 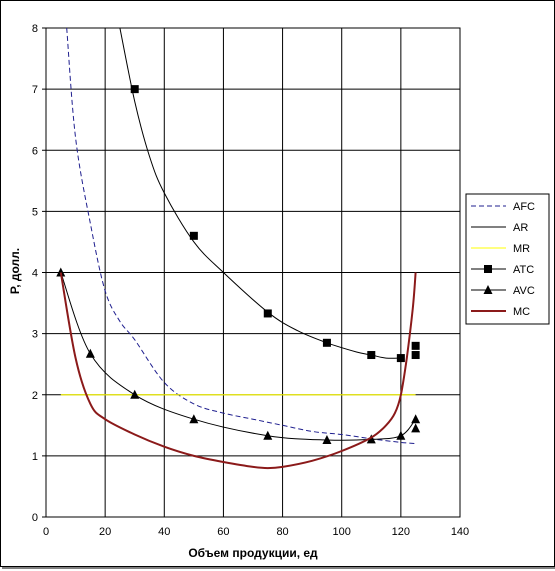 I want to click on y-axis-label: Р, долл., so click(x=15, y=271).